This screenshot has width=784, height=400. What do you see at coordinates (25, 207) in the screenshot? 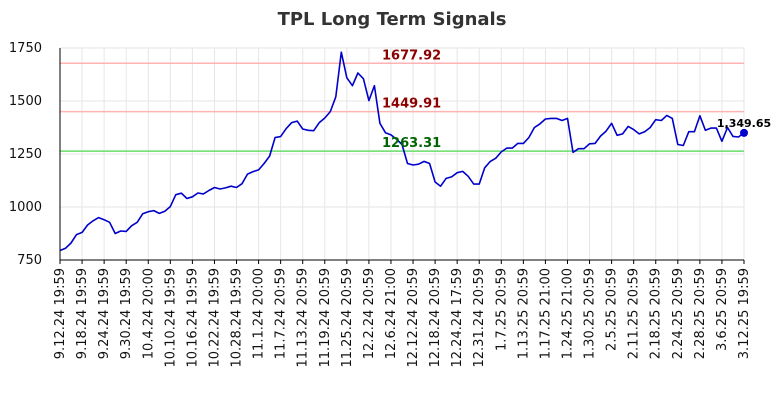
I see `y-tick-label: 1000` at bounding box center [25, 207].